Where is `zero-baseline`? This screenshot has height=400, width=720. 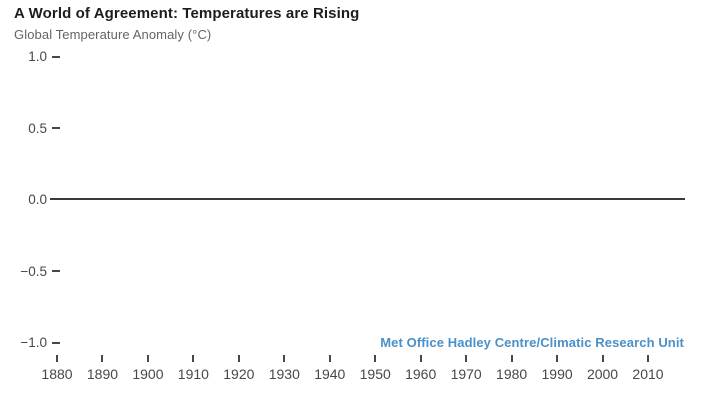 zero-baseline is located at coordinates (367, 199).